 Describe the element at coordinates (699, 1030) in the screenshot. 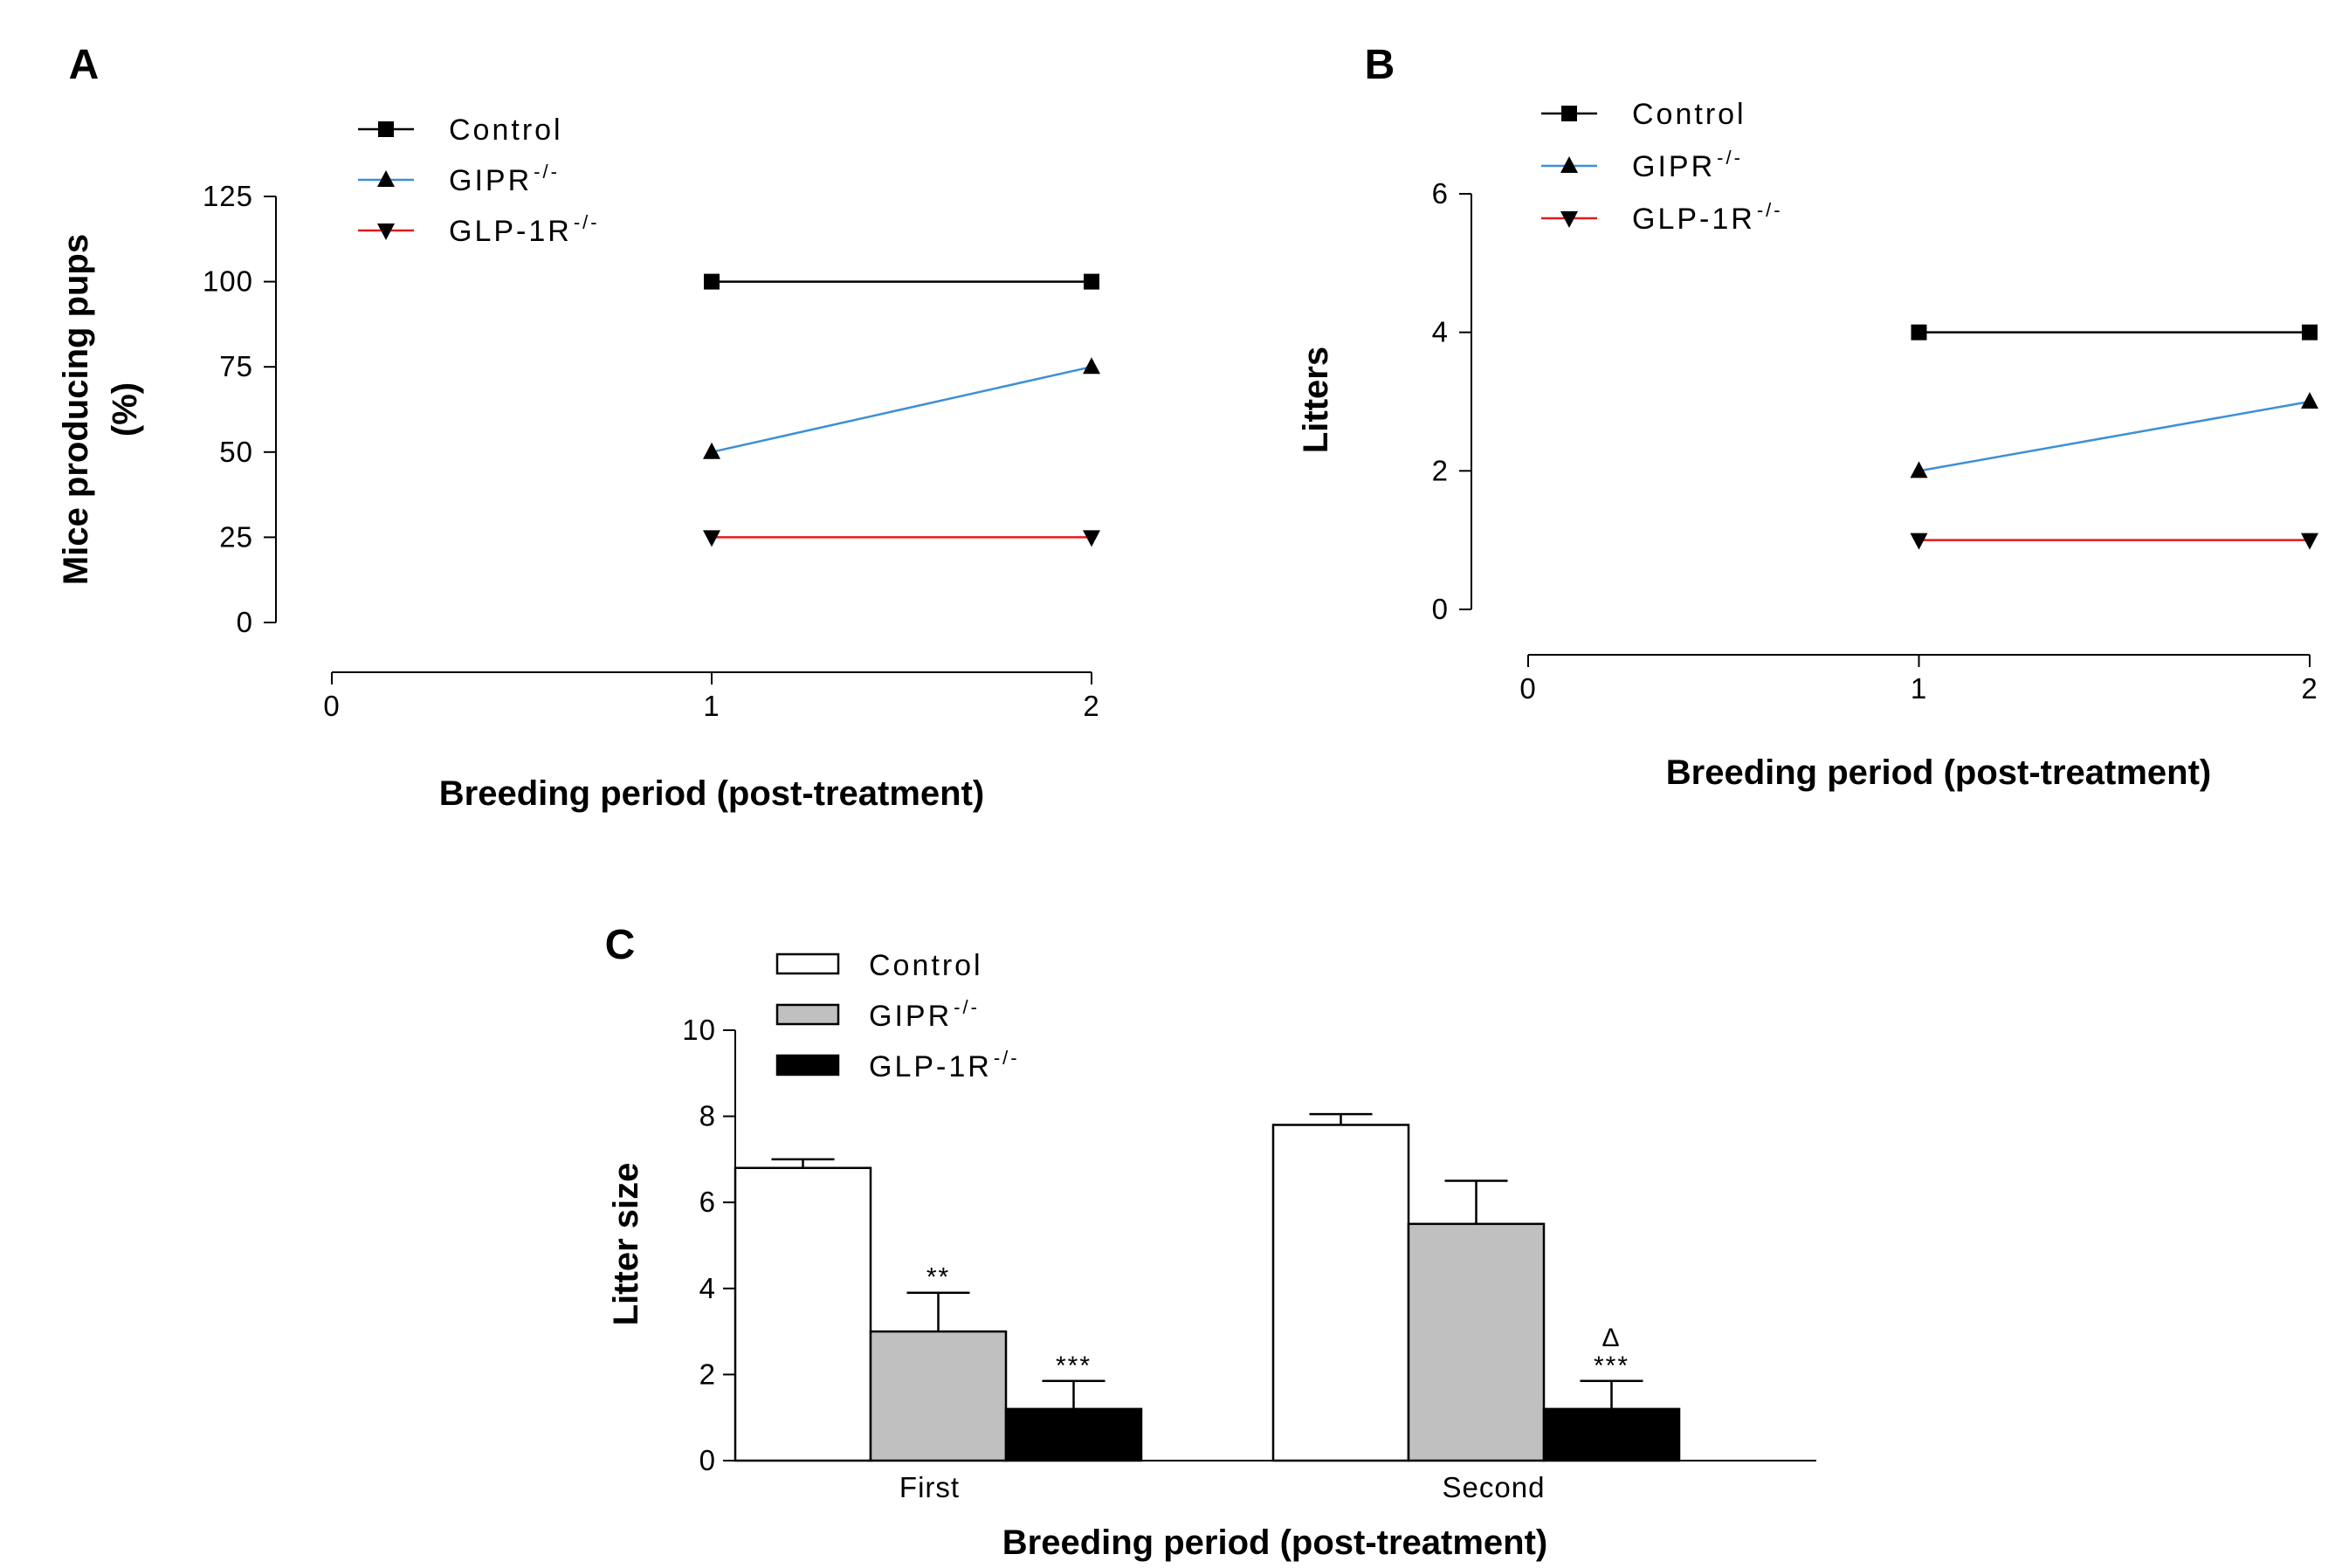

I see `y-tick-label: 10` at that location.